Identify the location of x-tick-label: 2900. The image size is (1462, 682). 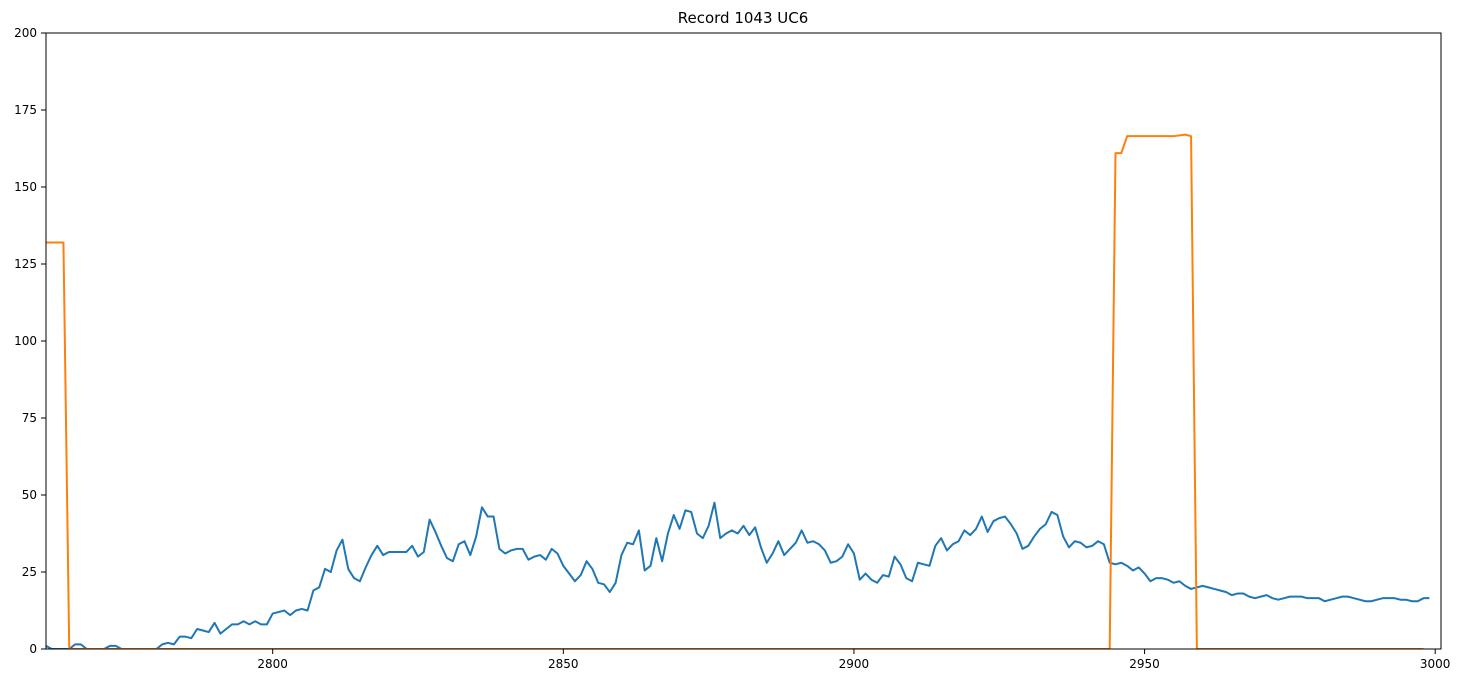
(854, 664).